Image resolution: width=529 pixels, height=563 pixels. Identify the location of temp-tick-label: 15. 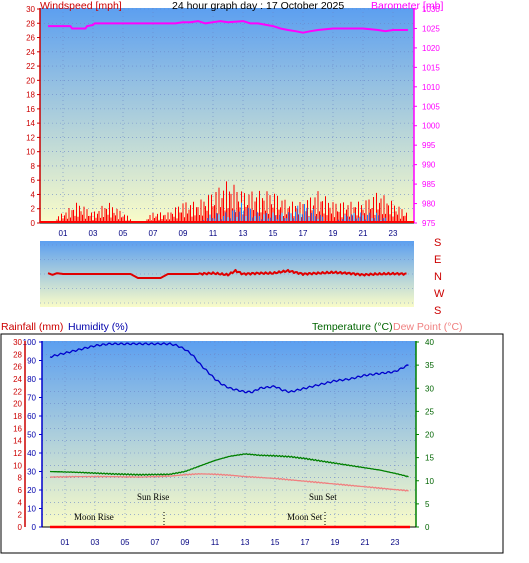
(429, 458).